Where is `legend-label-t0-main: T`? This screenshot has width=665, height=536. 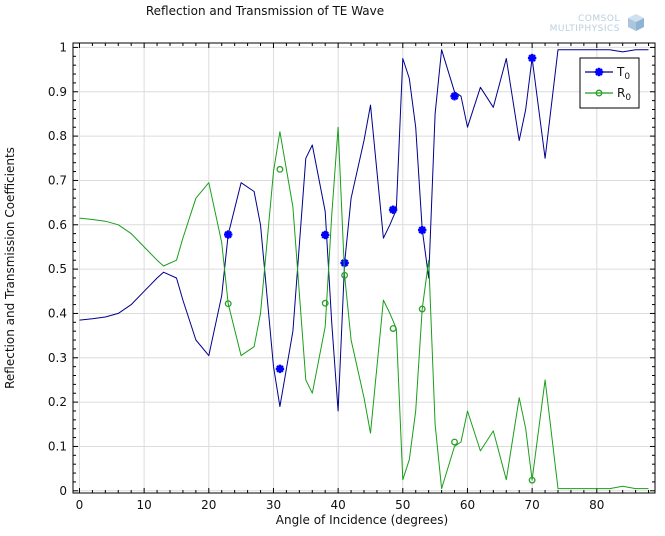
legend-label-t0-main: T is located at coordinates (620, 72).